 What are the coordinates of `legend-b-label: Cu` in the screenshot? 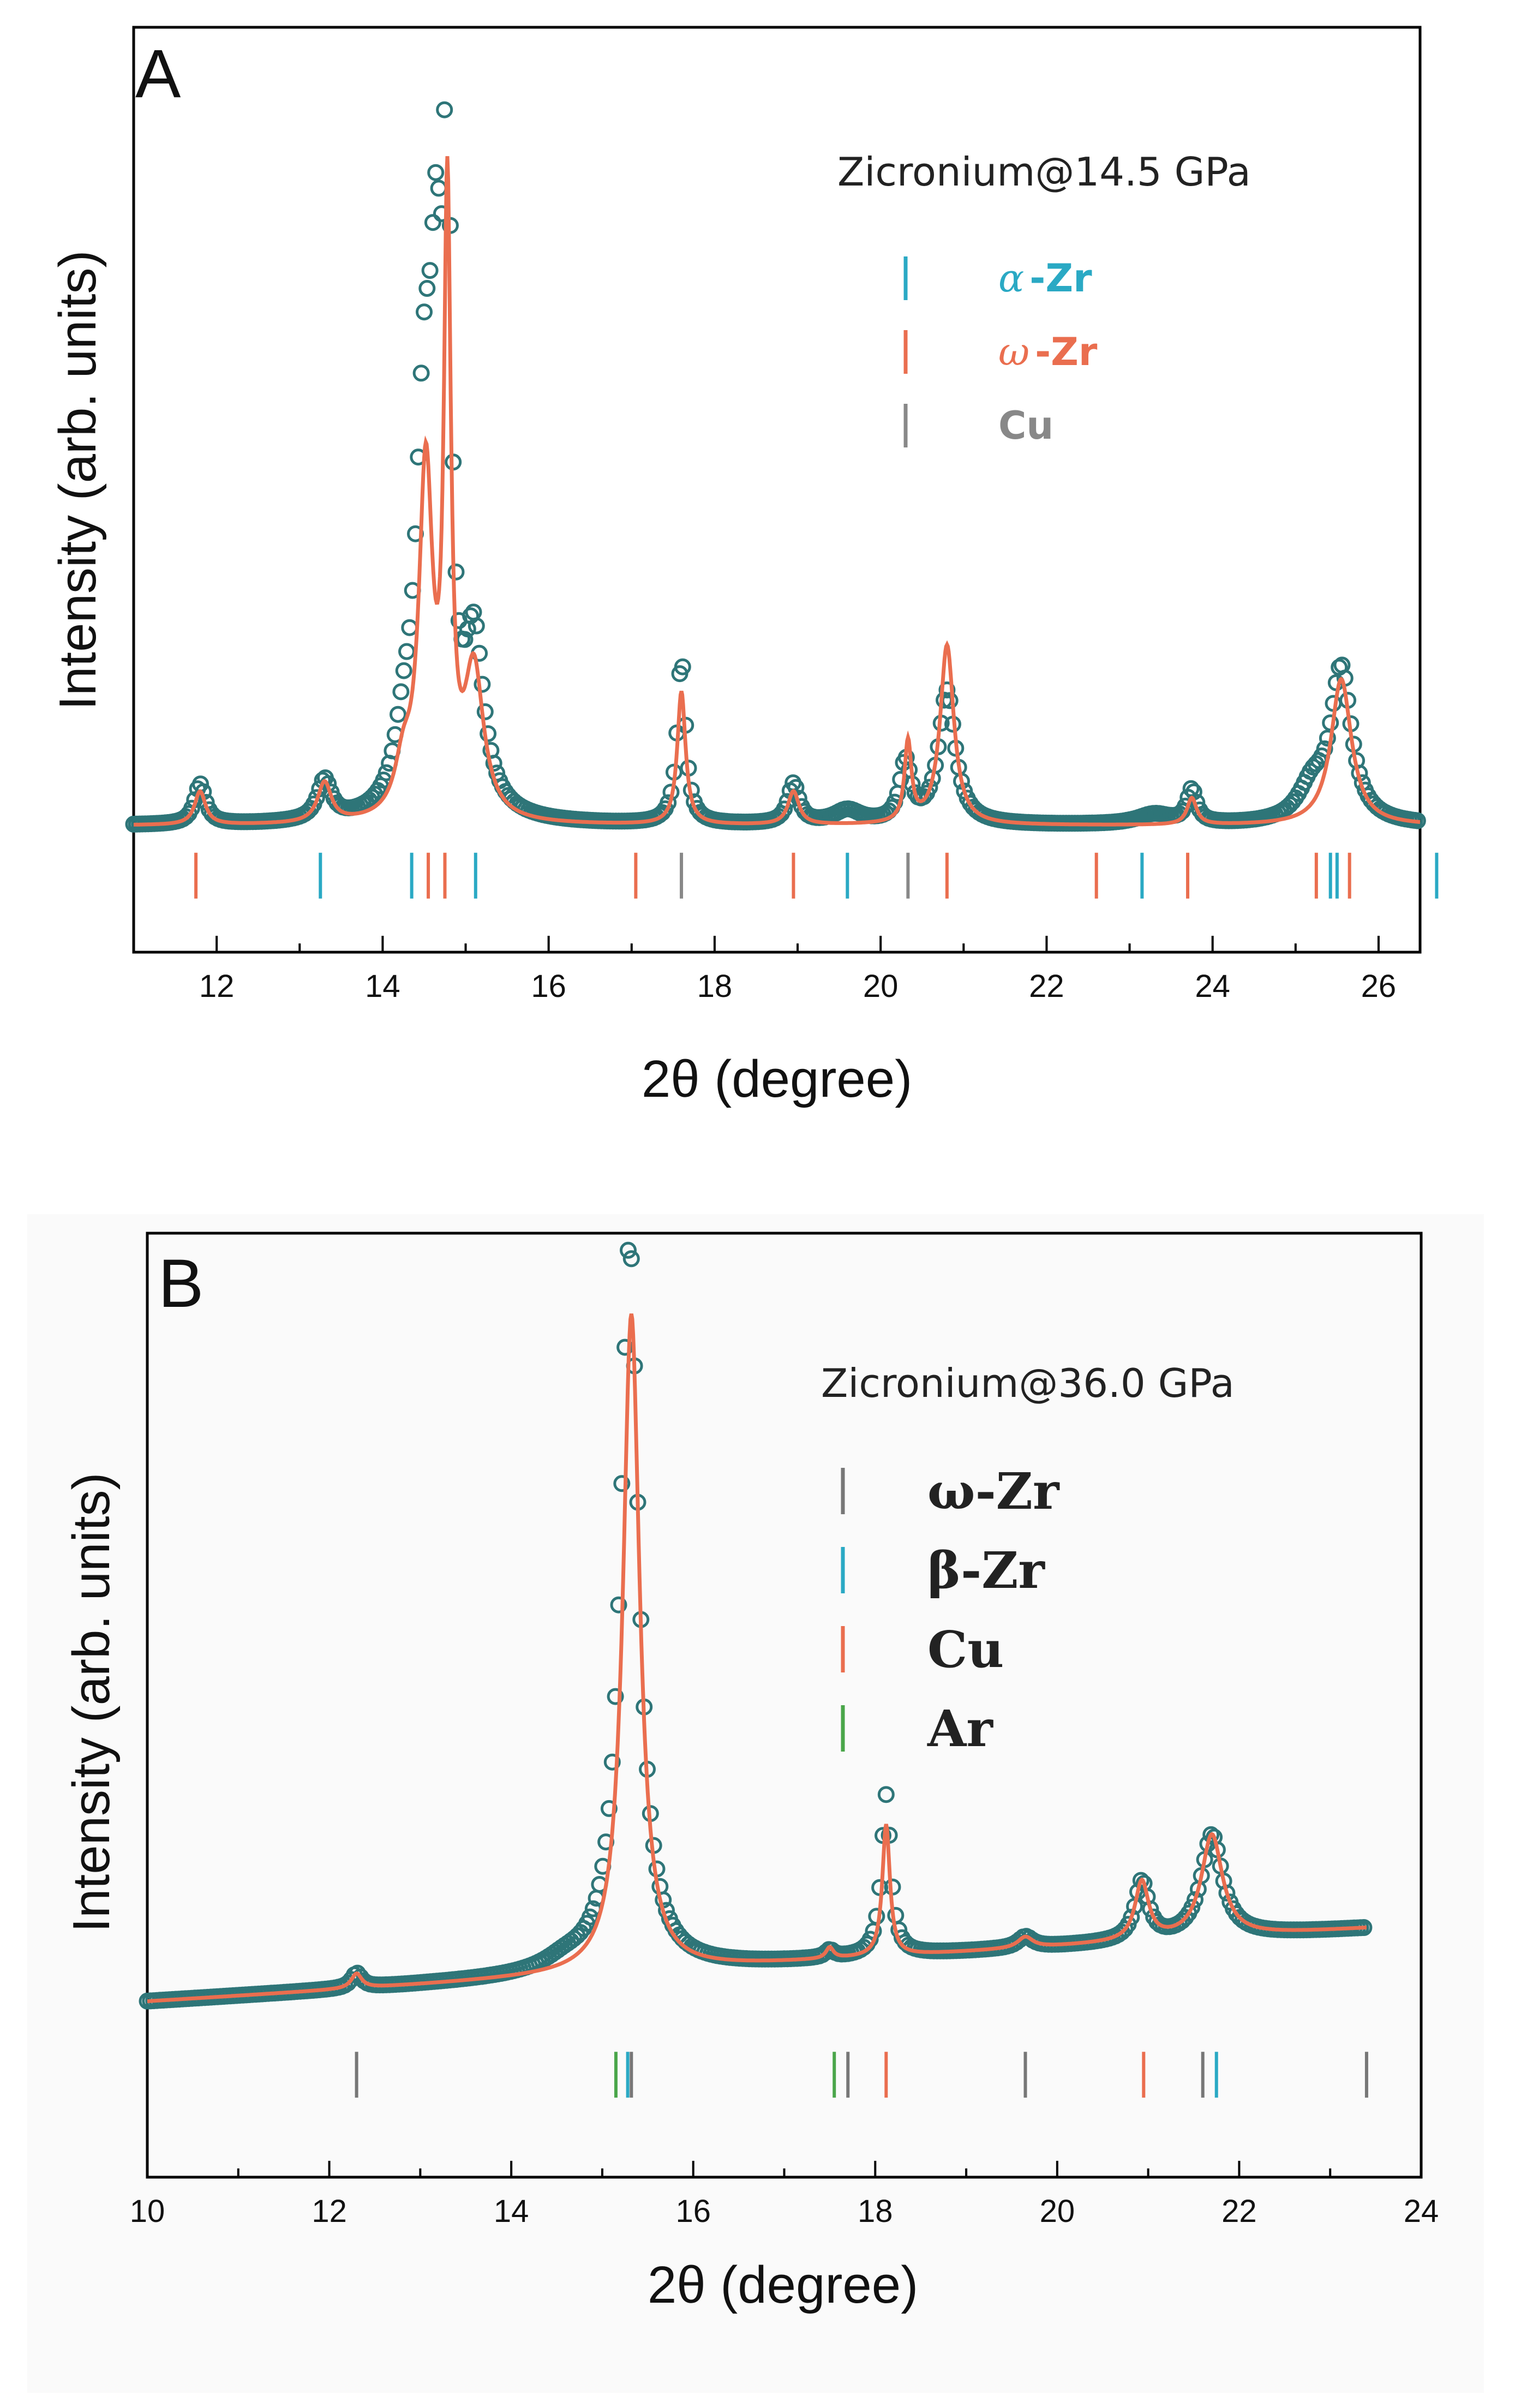 It's located at (965, 1649).